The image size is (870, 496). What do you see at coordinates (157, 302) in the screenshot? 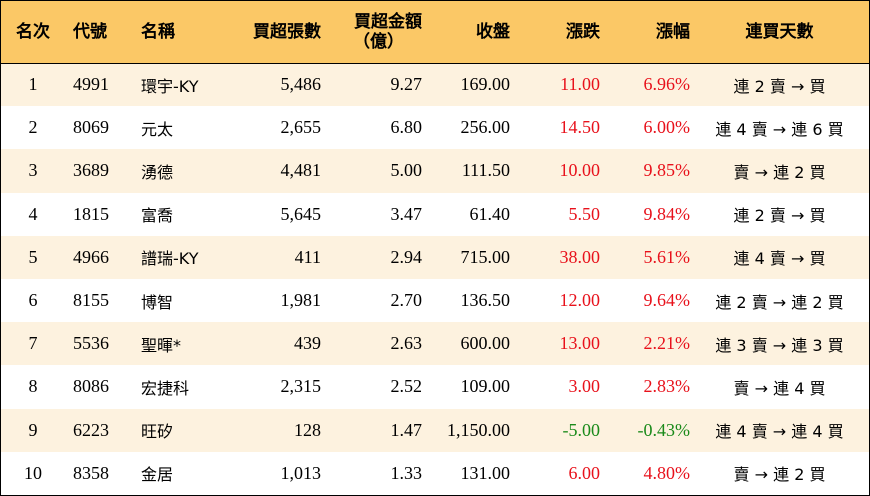
I see `name-cell: 博智` at bounding box center [157, 302].